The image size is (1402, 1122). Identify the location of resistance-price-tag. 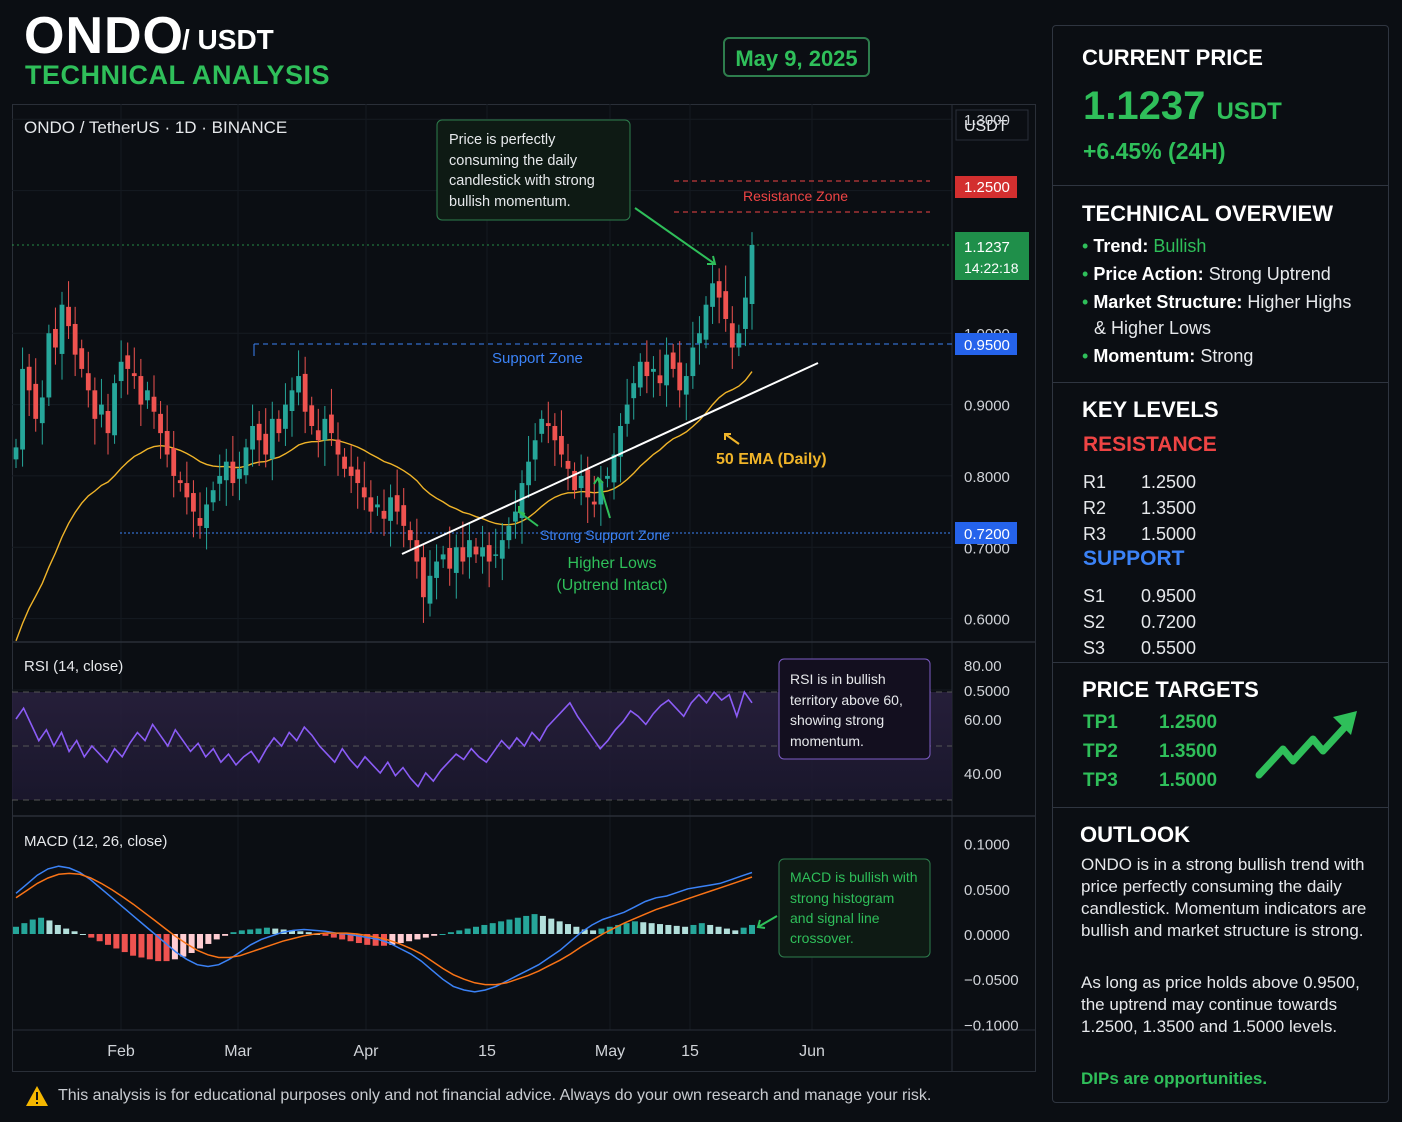
(986, 187).